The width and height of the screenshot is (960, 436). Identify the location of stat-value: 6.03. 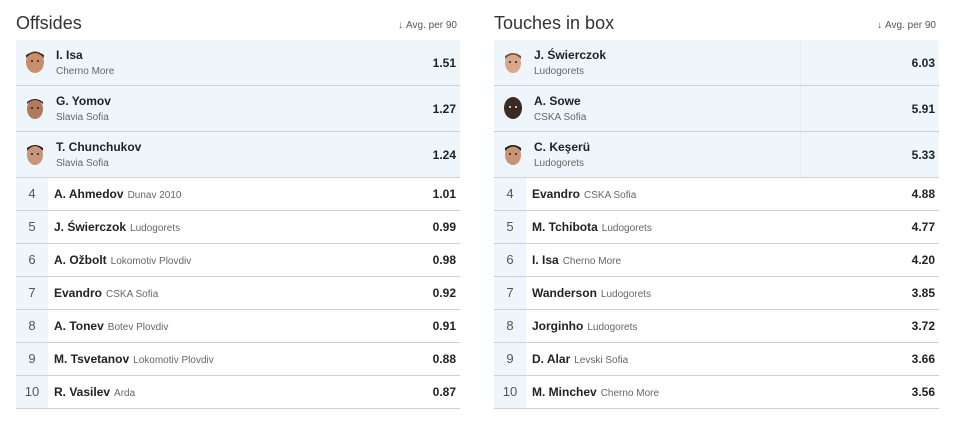
(923, 63).